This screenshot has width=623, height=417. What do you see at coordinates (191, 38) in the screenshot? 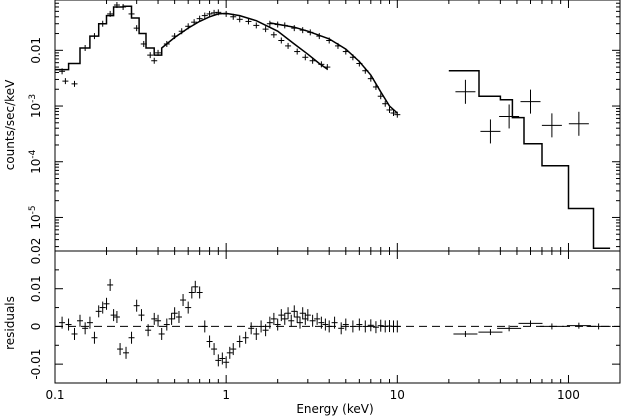
I see `model-line-soft-model` at bounding box center [191, 38].